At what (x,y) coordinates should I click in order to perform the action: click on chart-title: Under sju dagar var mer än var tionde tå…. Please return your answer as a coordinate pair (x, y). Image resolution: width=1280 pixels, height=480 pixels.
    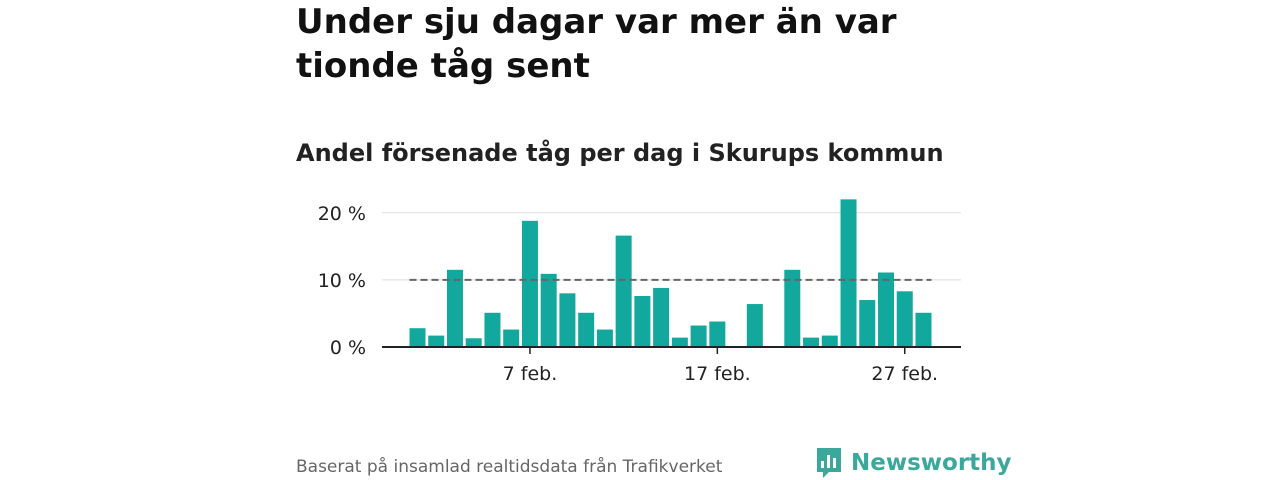
    Looking at the image, I should click on (596, 44).